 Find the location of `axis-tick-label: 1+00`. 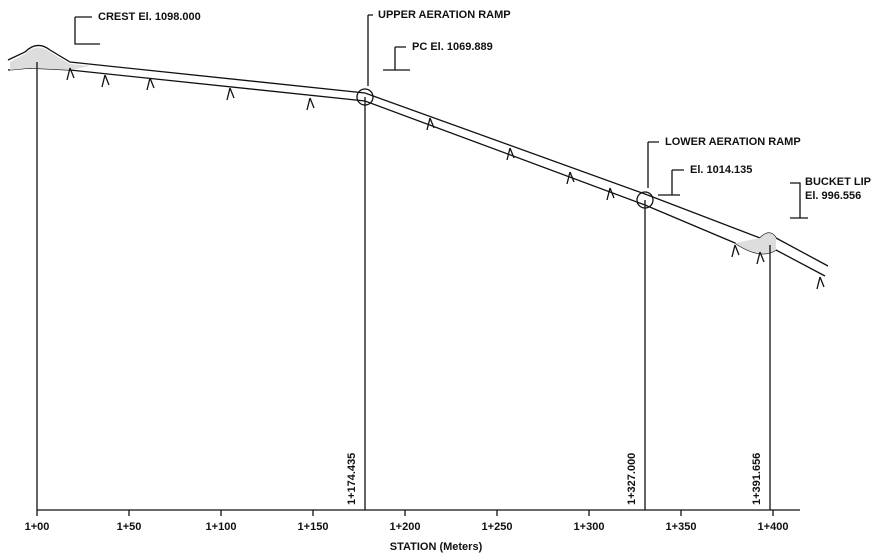

axis-tick-label: 1+00 is located at coordinates (37, 527).